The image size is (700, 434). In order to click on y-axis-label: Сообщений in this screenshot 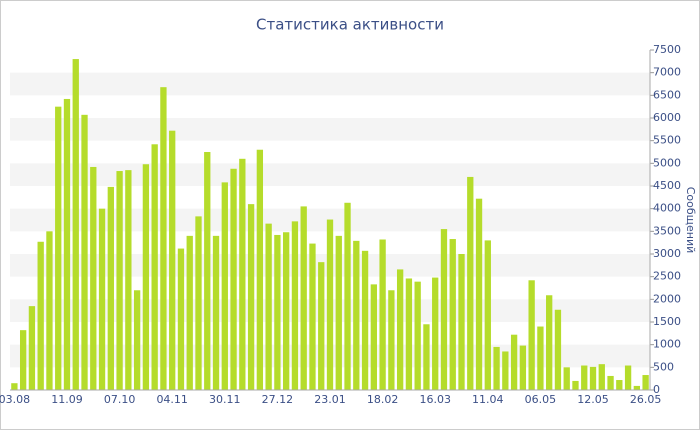, I will do `click(690, 220)`.